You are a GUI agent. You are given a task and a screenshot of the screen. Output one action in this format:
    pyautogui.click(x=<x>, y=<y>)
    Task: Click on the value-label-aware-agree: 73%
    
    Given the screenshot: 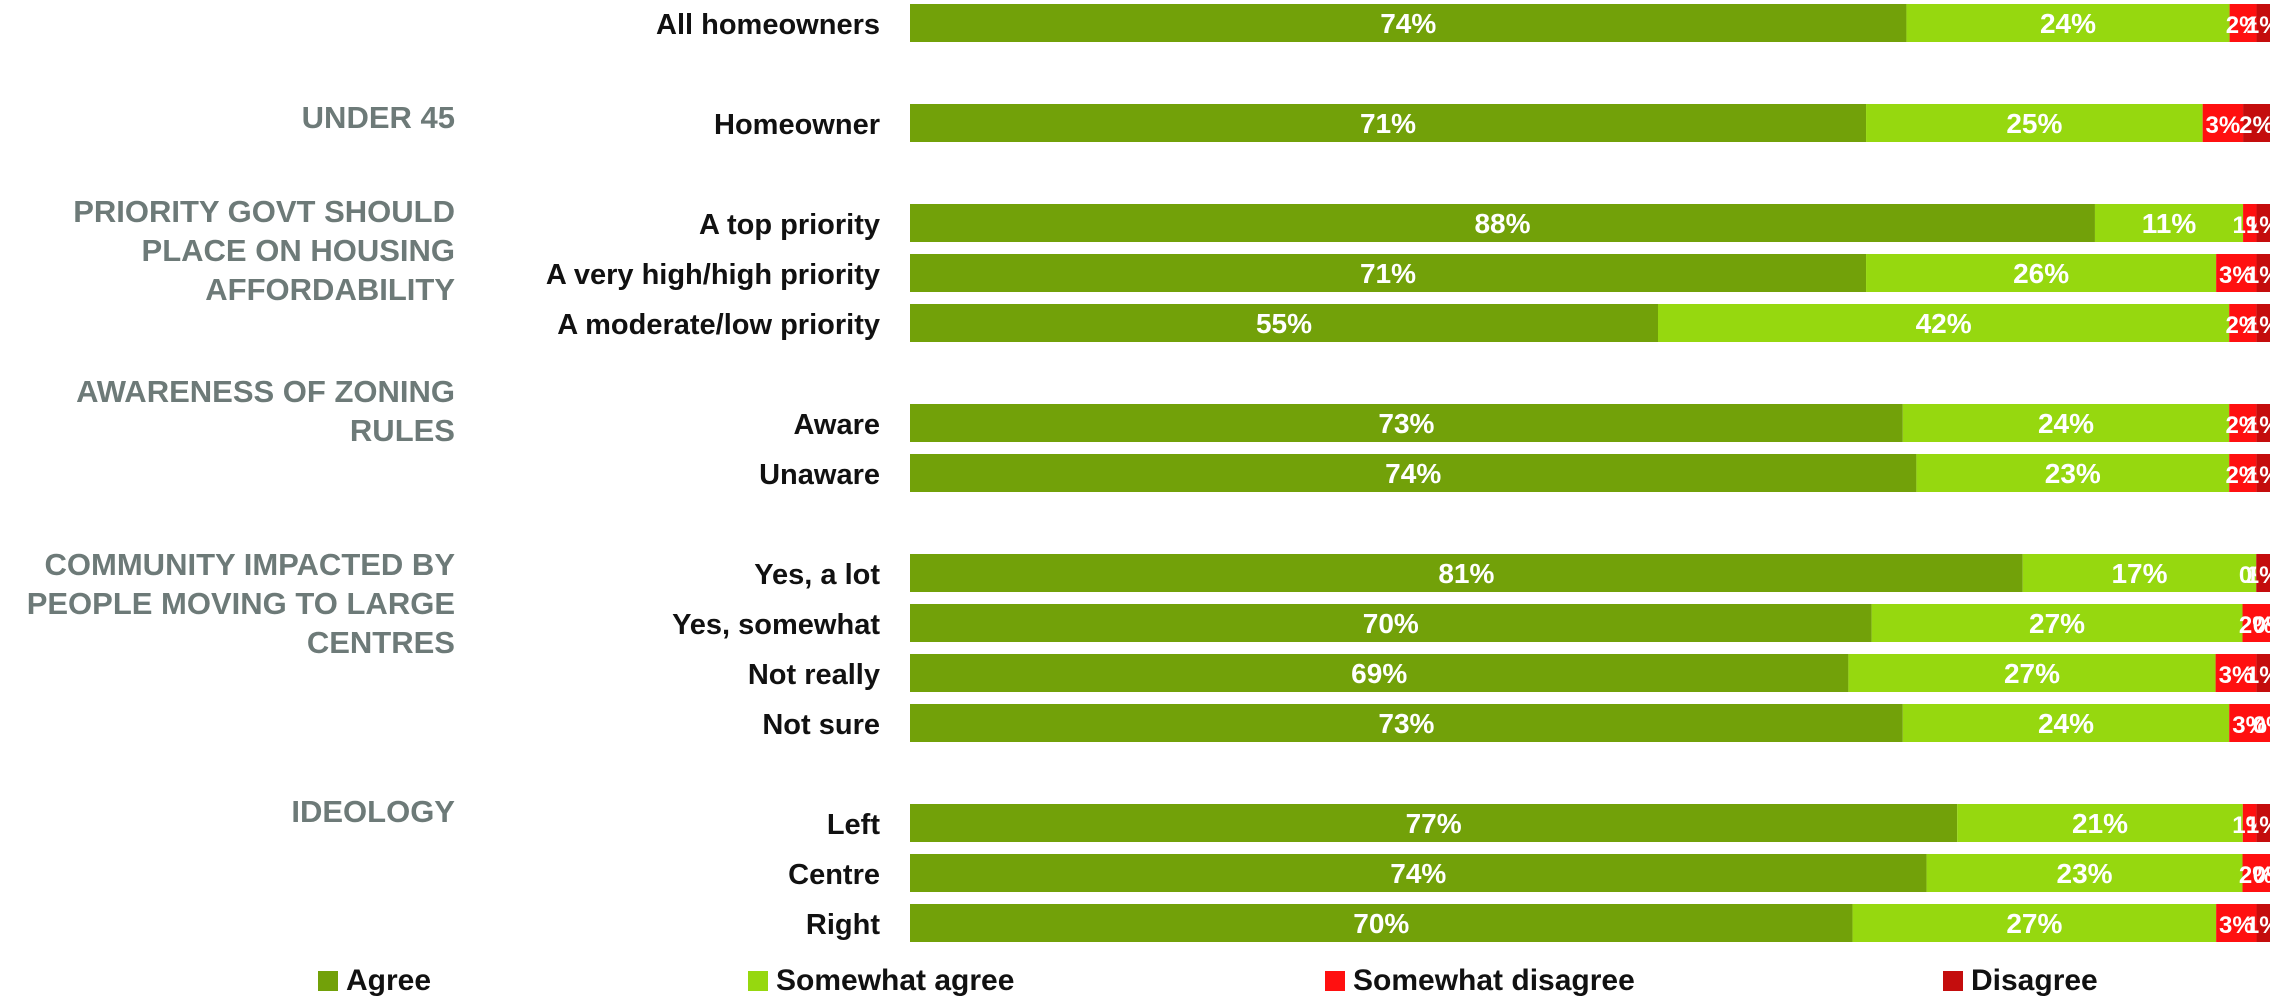 What is the action you would take?
    pyautogui.click(x=1406, y=423)
    